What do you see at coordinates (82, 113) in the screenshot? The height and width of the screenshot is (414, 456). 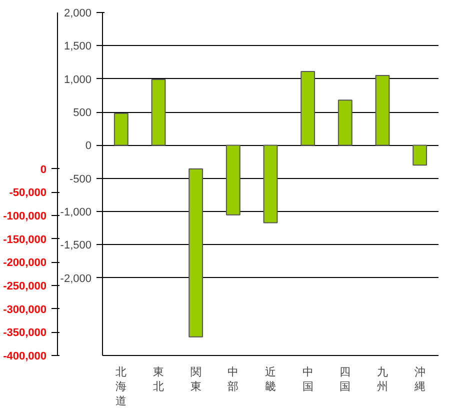 I see `y-tick-label: 500` at bounding box center [82, 113].